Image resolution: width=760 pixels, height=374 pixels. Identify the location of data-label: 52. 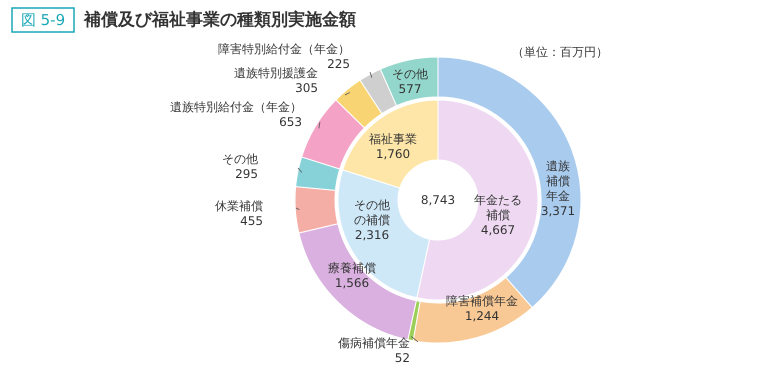
(402, 358).